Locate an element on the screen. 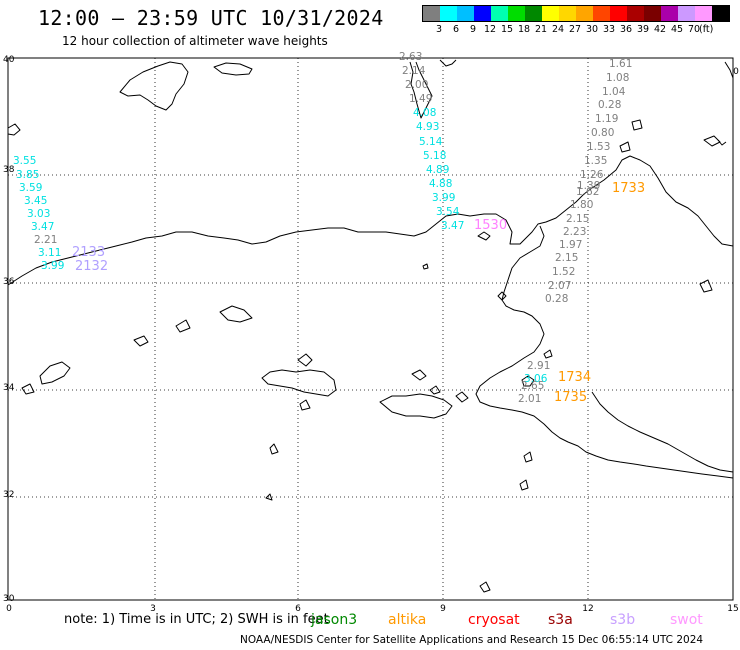 The image size is (740, 650). swh-label: 2.65 is located at coordinates (532, 386).